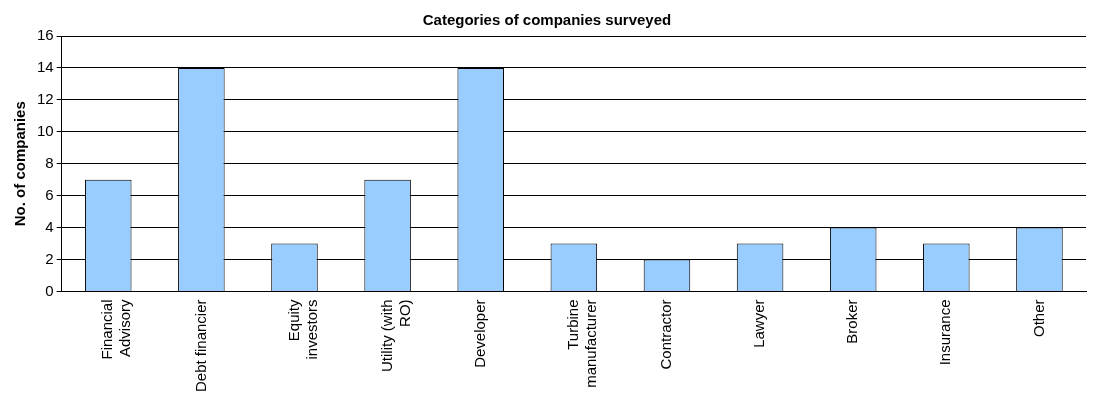  What do you see at coordinates (49, 162) in the screenshot?
I see `y-tick-label: 8` at bounding box center [49, 162].